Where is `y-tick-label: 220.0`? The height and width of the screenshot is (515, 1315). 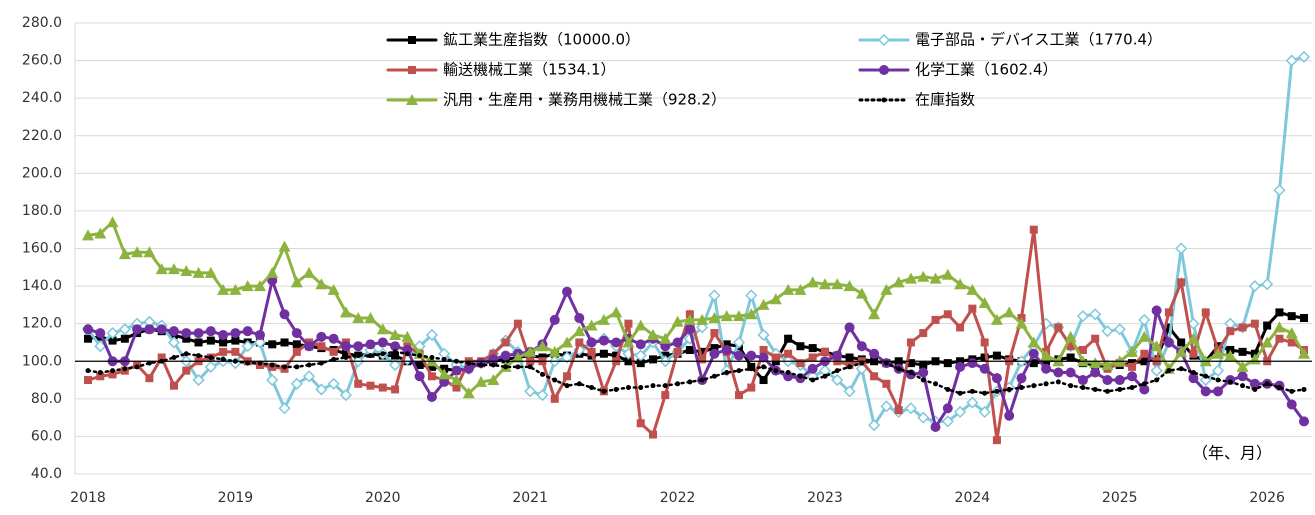 y-tick-label: 220.0 is located at coordinates (42, 136).